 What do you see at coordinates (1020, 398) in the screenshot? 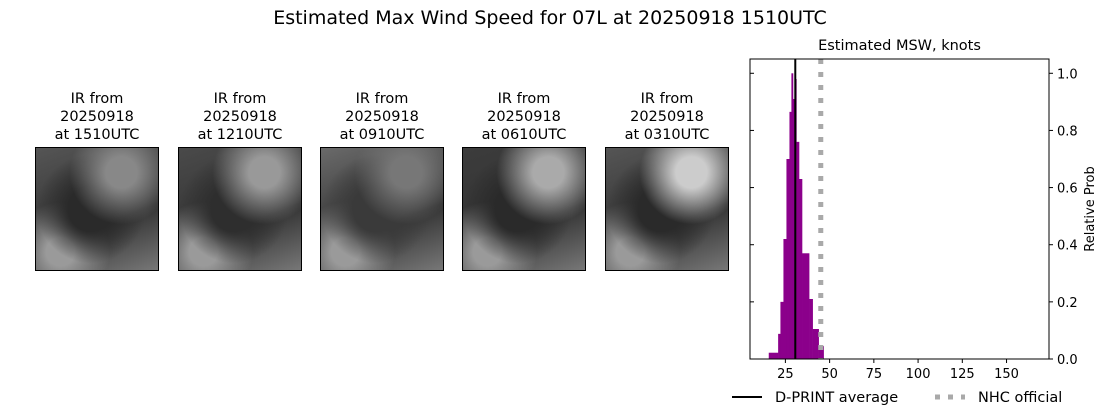
I see `legend-nhc-label: NHC official` at bounding box center [1020, 398].